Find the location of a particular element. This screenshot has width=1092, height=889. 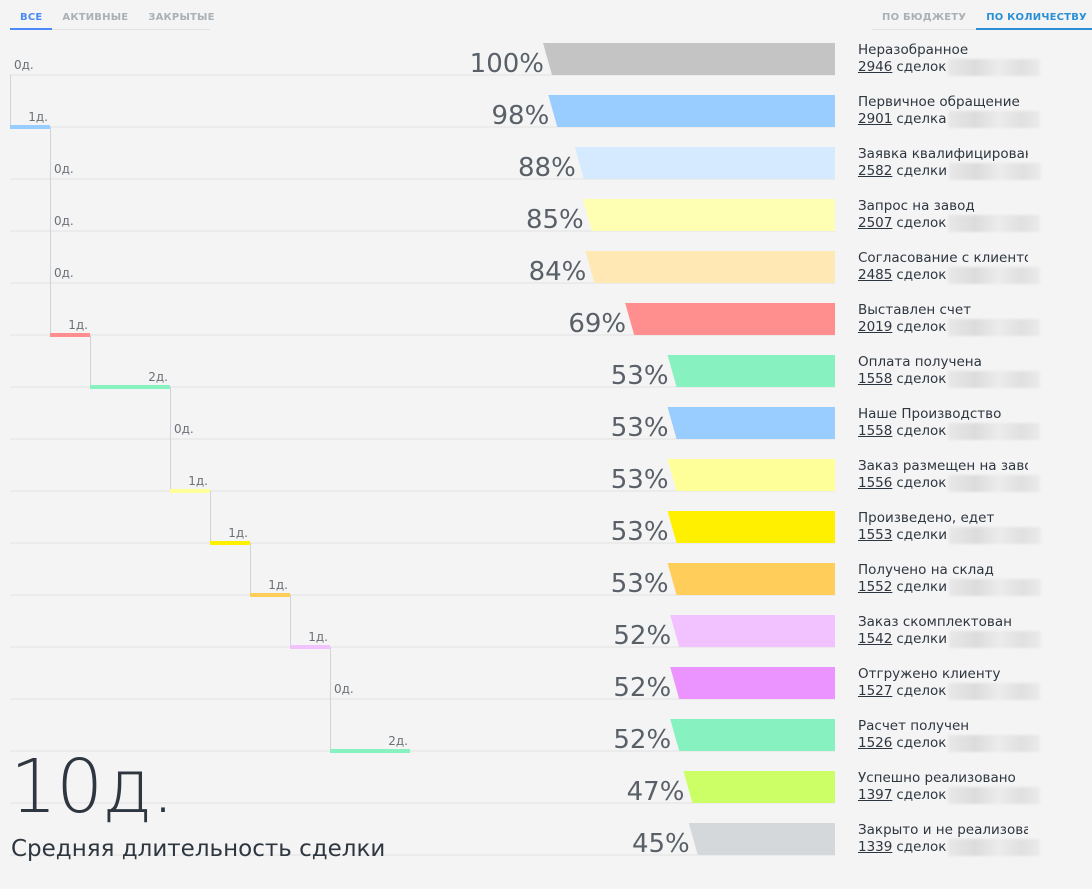

stage-count-unit: сделки is located at coordinates (921, 639).